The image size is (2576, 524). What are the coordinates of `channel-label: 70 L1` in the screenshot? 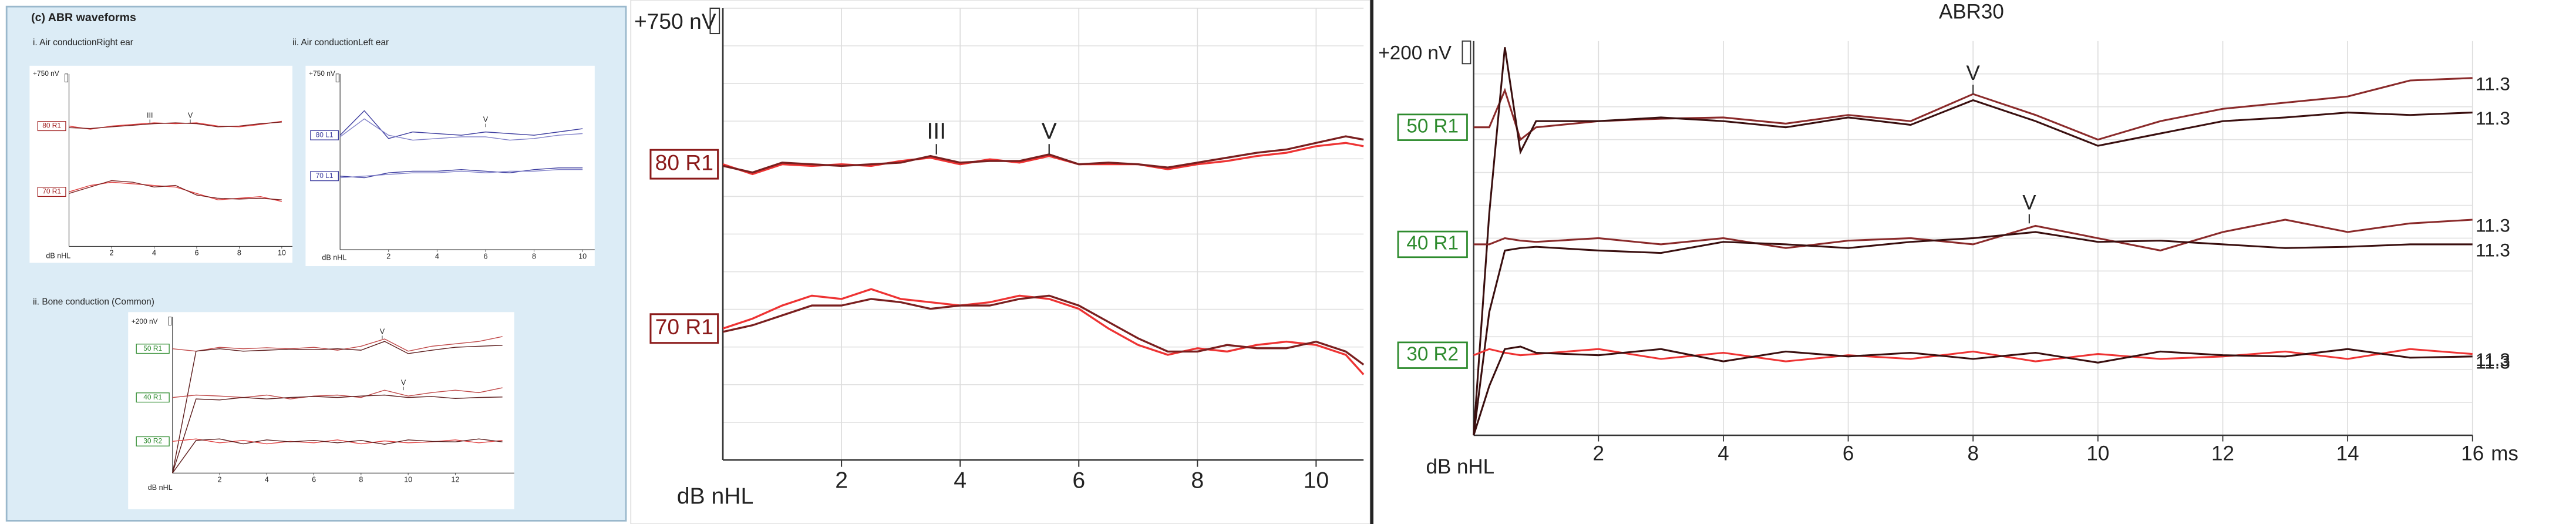 It's located at (325, 176).